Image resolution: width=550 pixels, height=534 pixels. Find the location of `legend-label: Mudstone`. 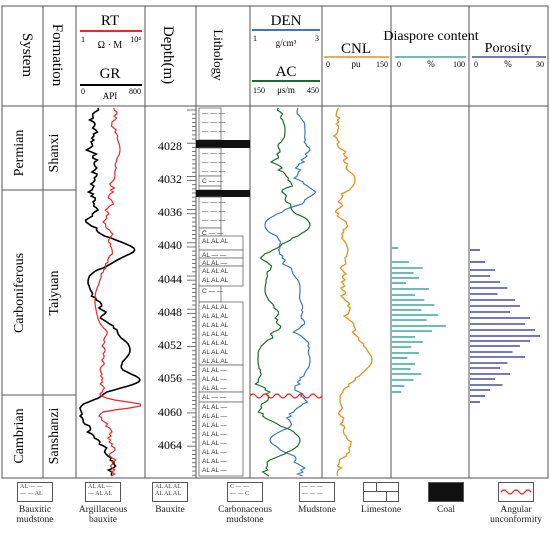

legend-label: Mudstone is located at coordinates (317, 510).